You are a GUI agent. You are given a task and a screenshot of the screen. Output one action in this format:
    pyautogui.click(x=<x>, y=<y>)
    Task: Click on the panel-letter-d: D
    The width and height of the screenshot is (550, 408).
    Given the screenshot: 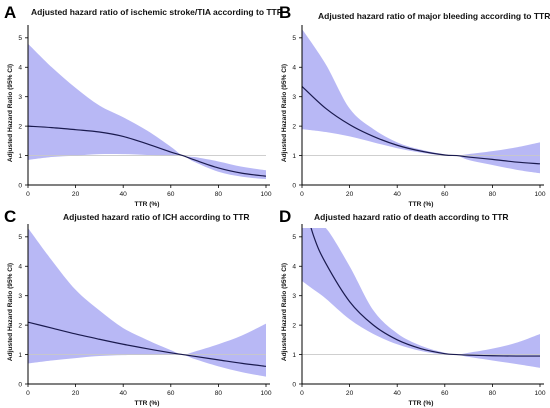 What is the action you would take?
    pyautogui.click(x=285, y=216)
    